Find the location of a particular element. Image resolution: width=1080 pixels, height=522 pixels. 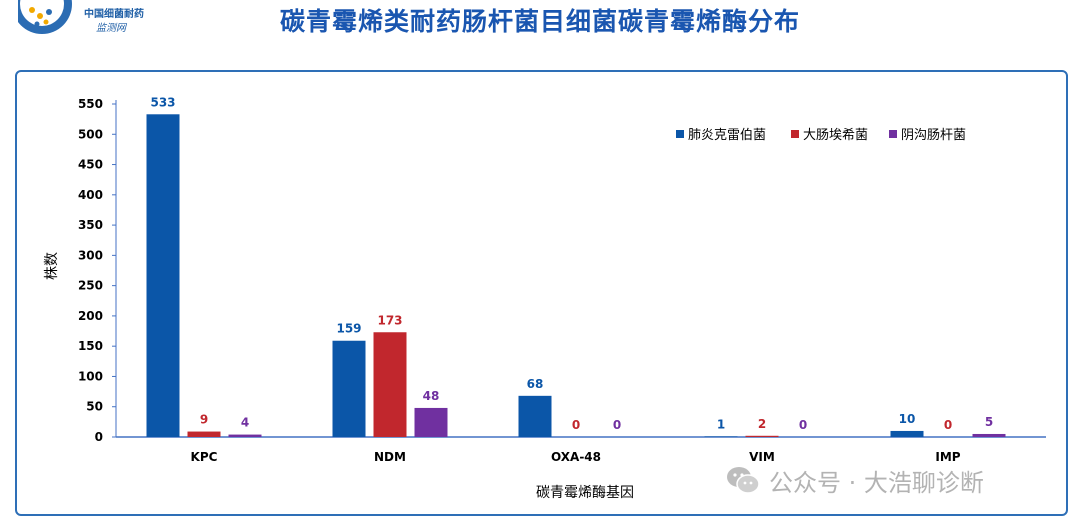

y-tick-label: 250 is located at coordinates (90, 286).